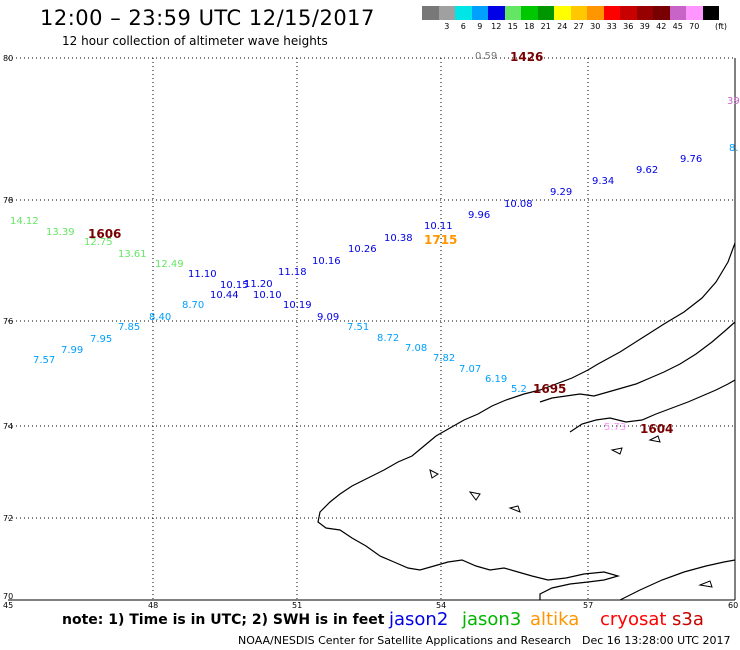  I want to click on swh-value-label: 12.75, so click(98, 242).